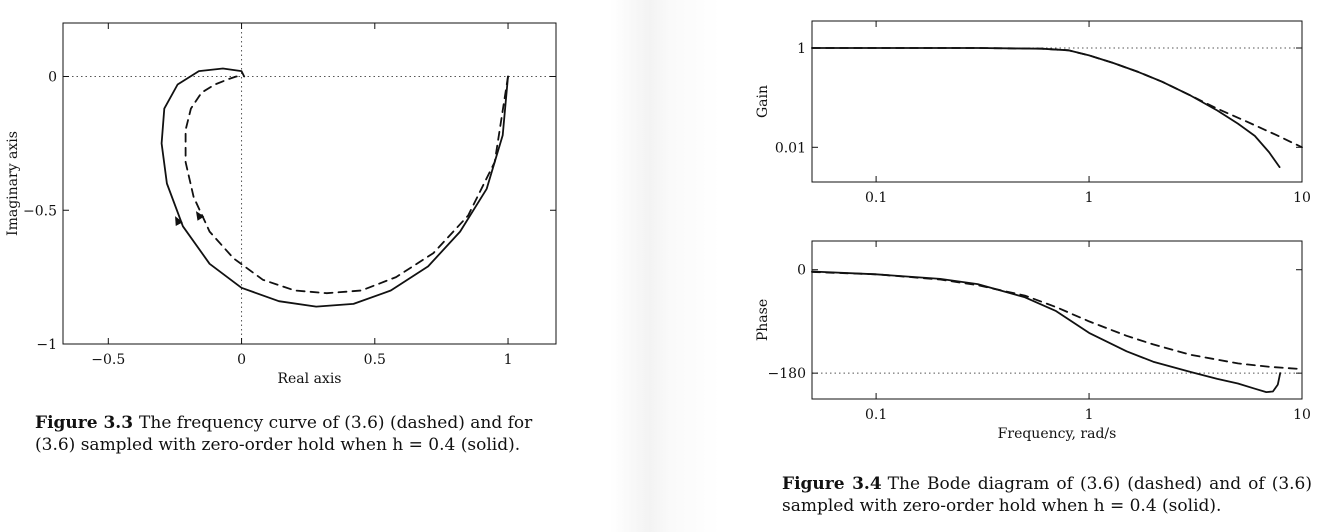  I want to click on nyquist-y-tick-label: −1, so click(46, 345).